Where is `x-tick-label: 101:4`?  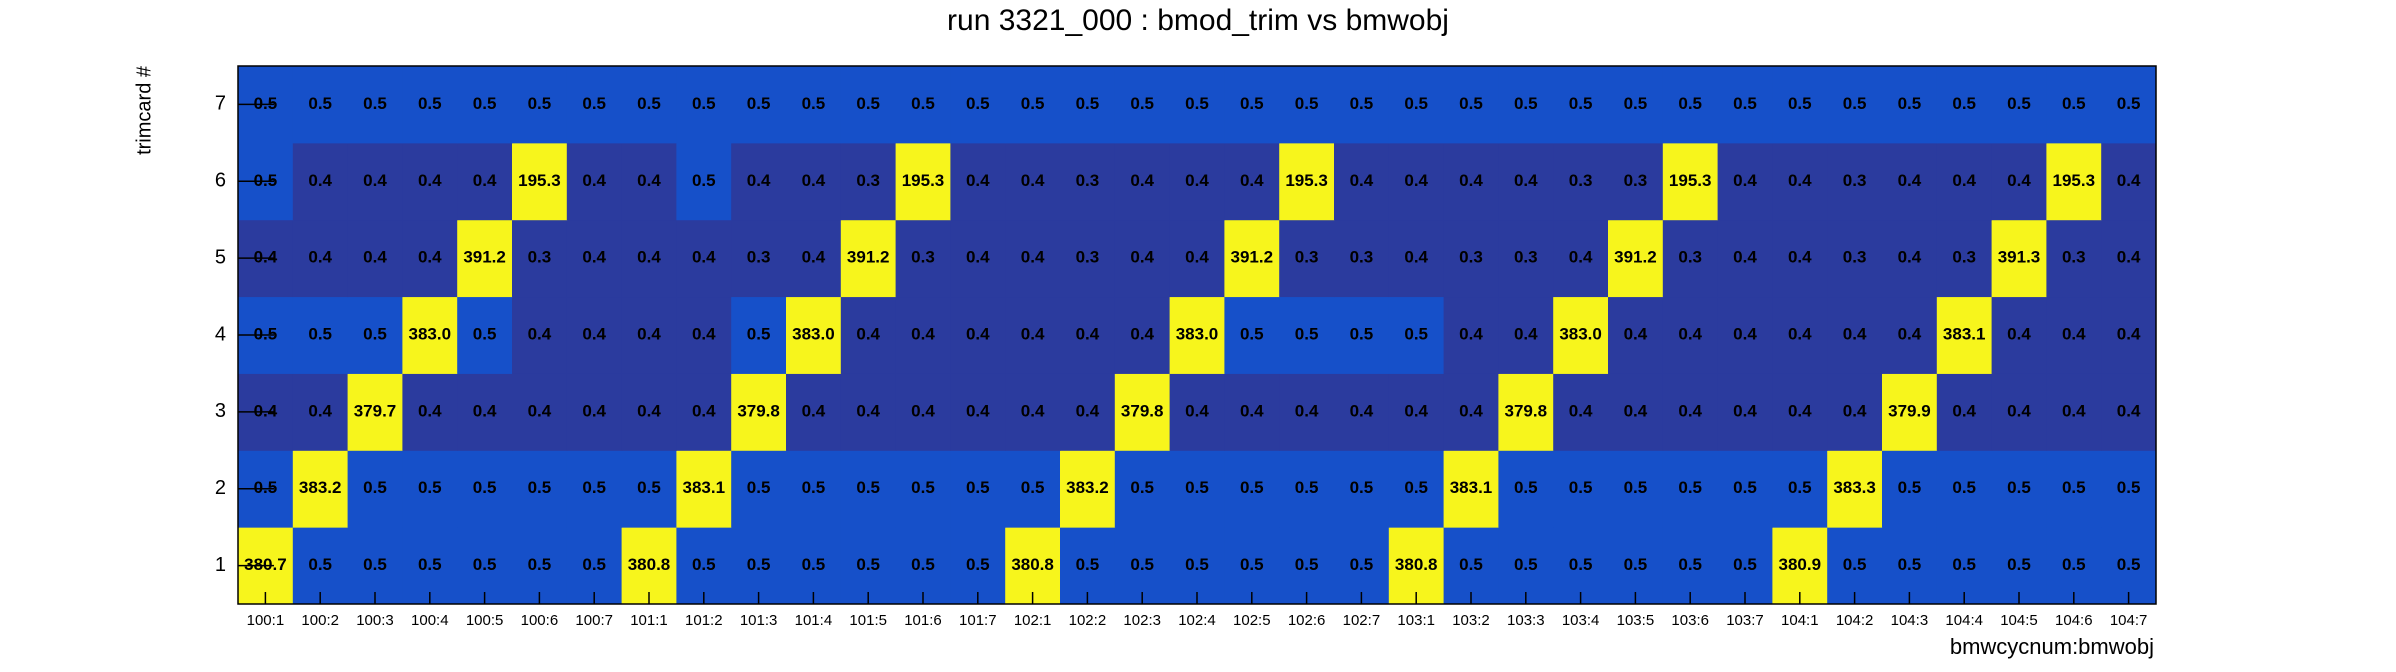
x-tick-label: 101:4 is located at coordinates (814, 620).